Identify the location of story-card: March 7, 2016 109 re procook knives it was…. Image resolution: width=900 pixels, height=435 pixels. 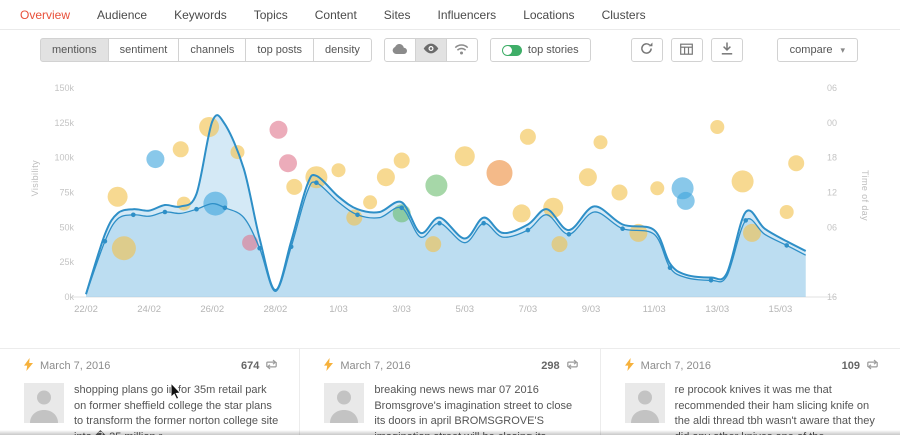
(749, 392).